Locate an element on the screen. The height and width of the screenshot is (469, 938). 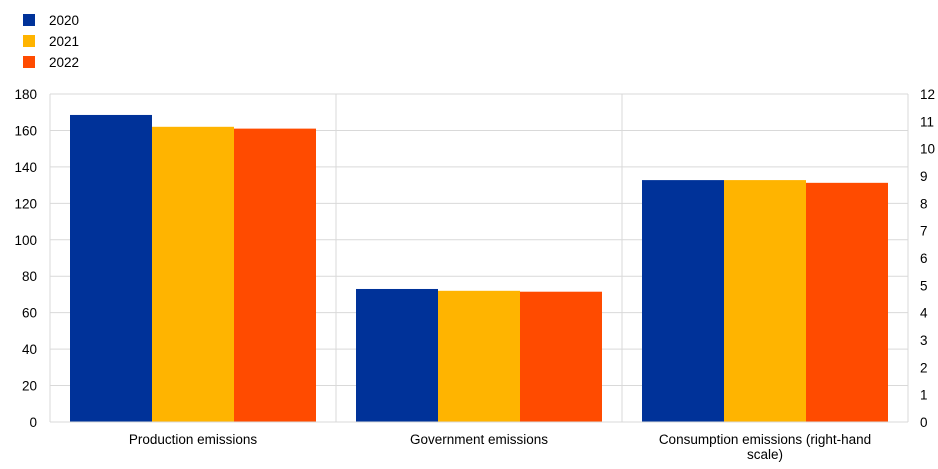
y-left-tick-label: 80 is located at coordinates (29, 276).